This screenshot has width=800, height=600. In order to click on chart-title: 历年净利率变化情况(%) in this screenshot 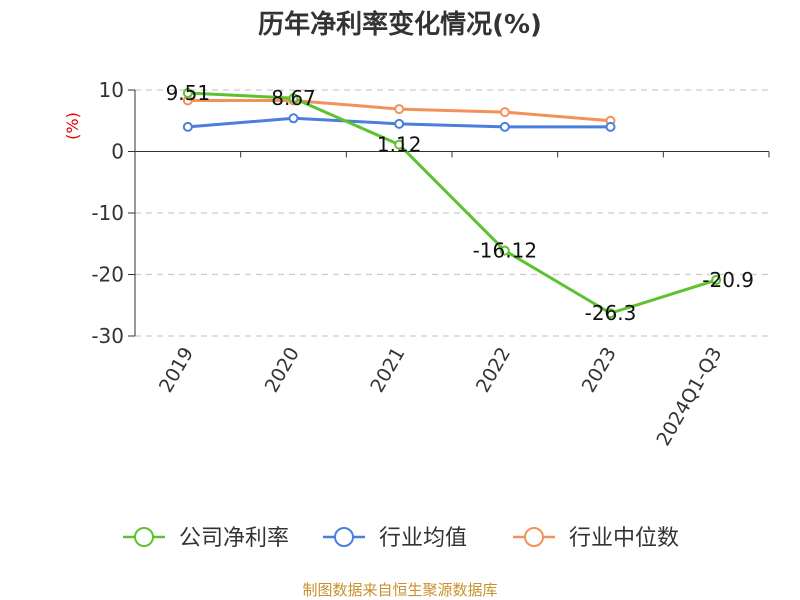, I will do `click(400, 24)`.